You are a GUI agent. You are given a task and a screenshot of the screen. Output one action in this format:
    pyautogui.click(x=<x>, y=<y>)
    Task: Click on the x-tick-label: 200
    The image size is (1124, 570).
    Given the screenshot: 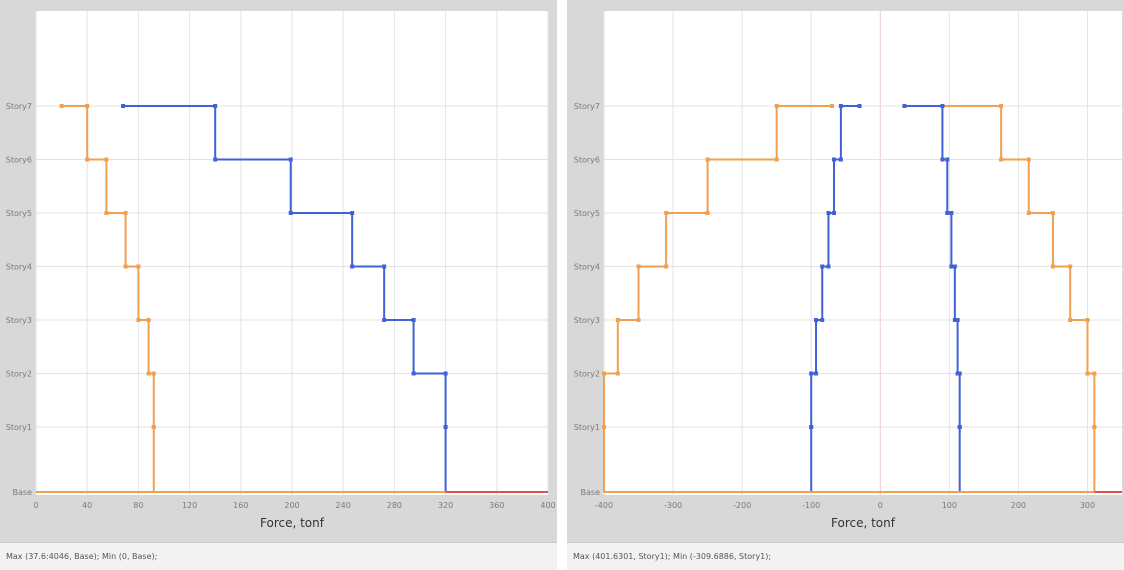 What is the action you would take?
    pyautogui.click(x=291, y=505)
    